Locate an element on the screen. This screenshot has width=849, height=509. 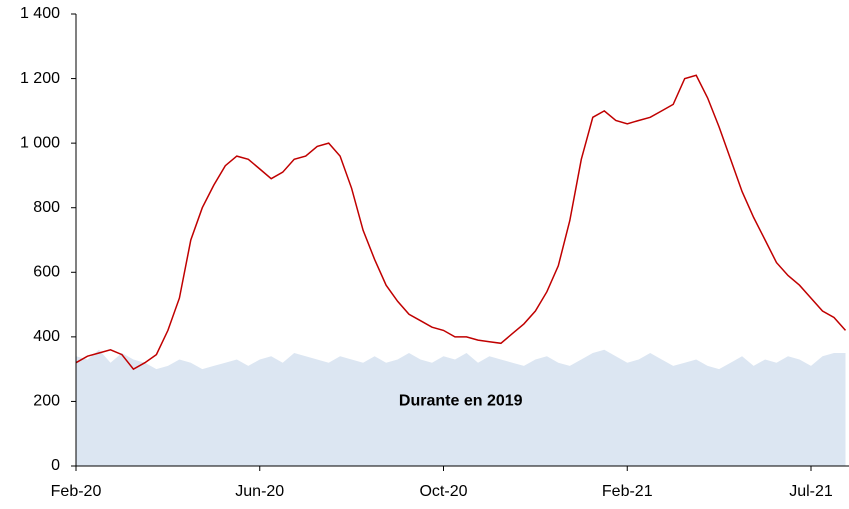
x-tick-label: Jun-20 is located at coordinates (259, 491).